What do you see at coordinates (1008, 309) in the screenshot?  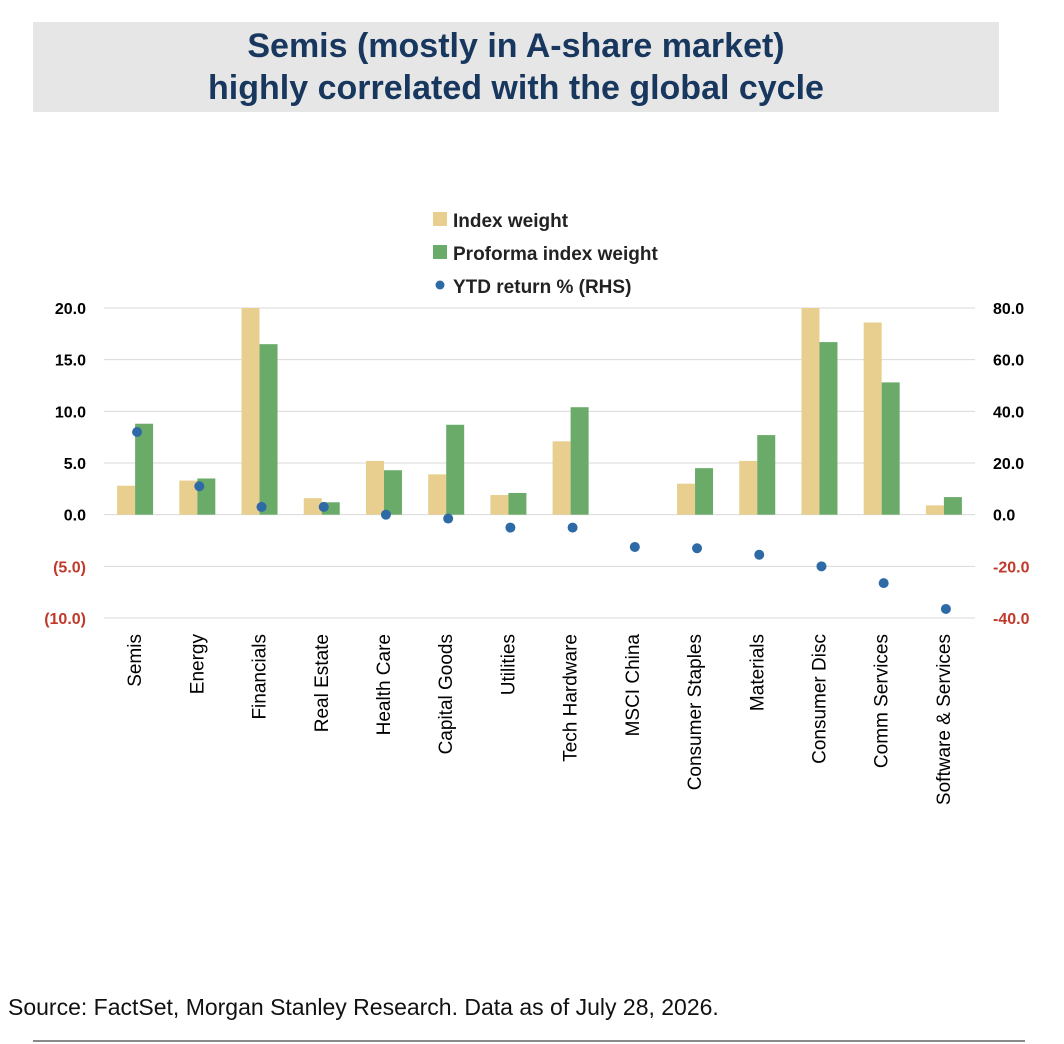 I see `y-right-tick-label: 80.0` at bounding box center [1008, 309].